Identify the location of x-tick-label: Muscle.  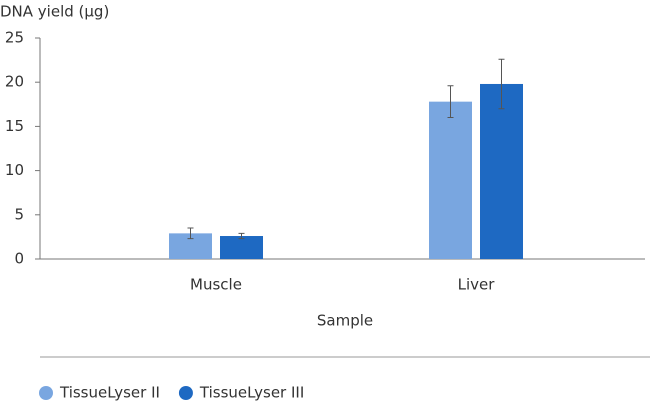
(216, 285).